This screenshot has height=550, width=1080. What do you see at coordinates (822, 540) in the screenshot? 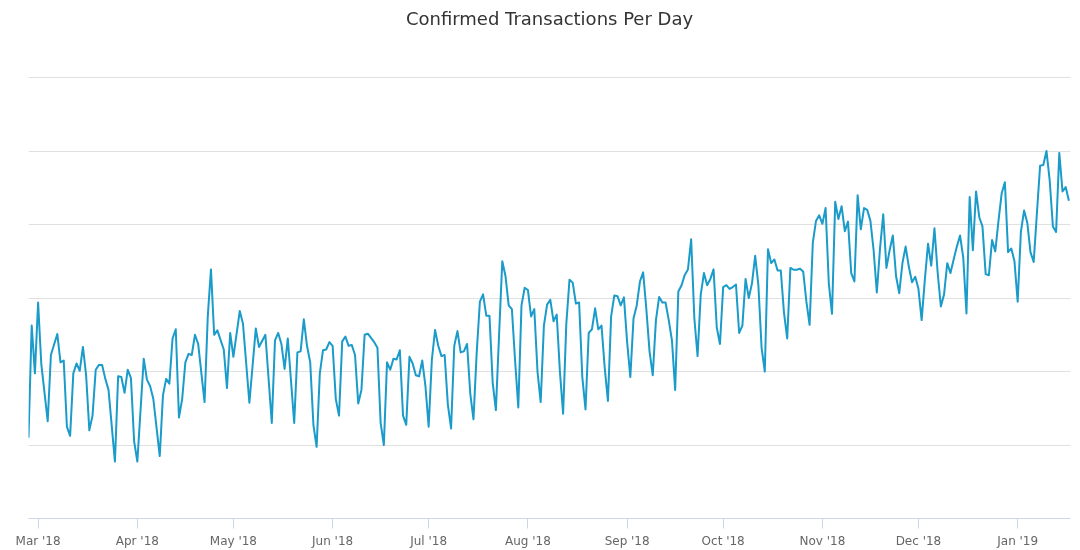
I see `x-tick-label: Nov '18` at bounding box center [822, 540].